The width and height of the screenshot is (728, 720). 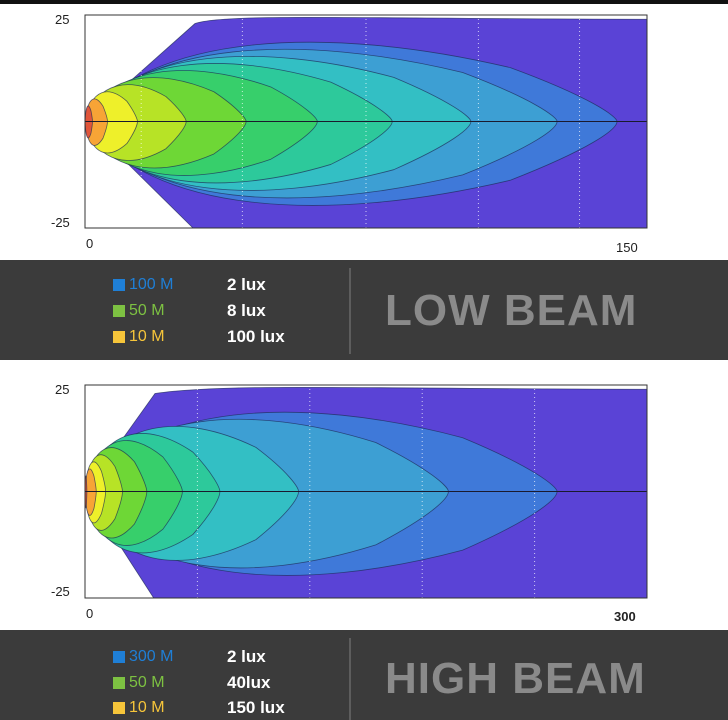 What do you see at coordinates (191, 683) in the screenshot?
I see `high-beam-legend-item: 50 M 40lux` at bounding box center [191, 683].